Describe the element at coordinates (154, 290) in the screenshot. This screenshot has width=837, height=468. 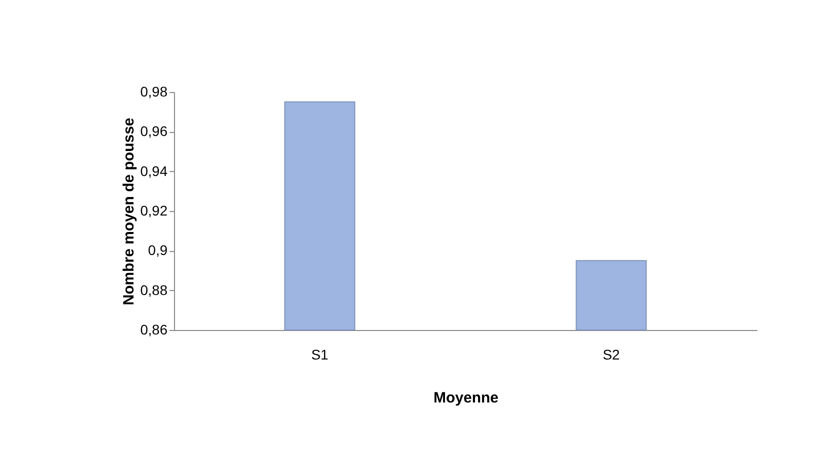
I see `y-tick-label: 0,88` at that location.